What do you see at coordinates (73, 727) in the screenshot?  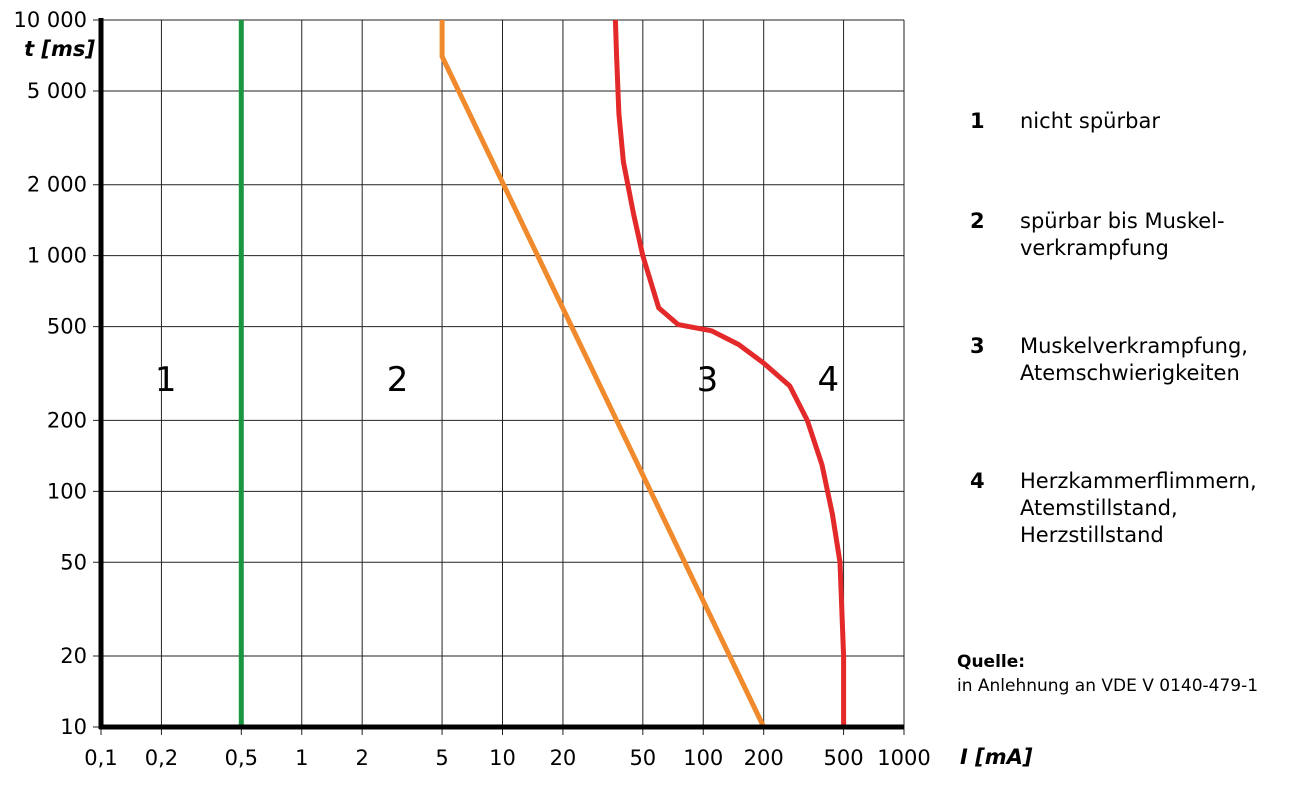 I see `y-tick-label: 10` at bounding box center [73, 727].